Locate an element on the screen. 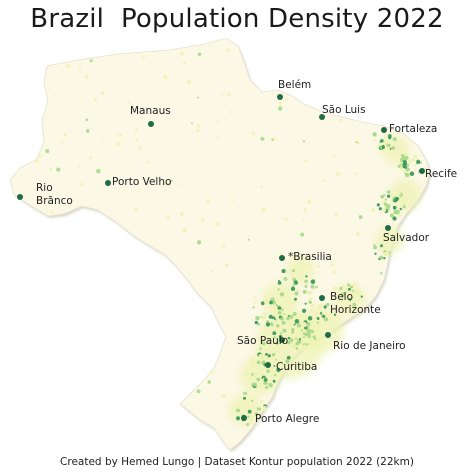 The height and width of the screenshot is (474, 474). salvador-label: Salvador is located at coordinates (406, 238).